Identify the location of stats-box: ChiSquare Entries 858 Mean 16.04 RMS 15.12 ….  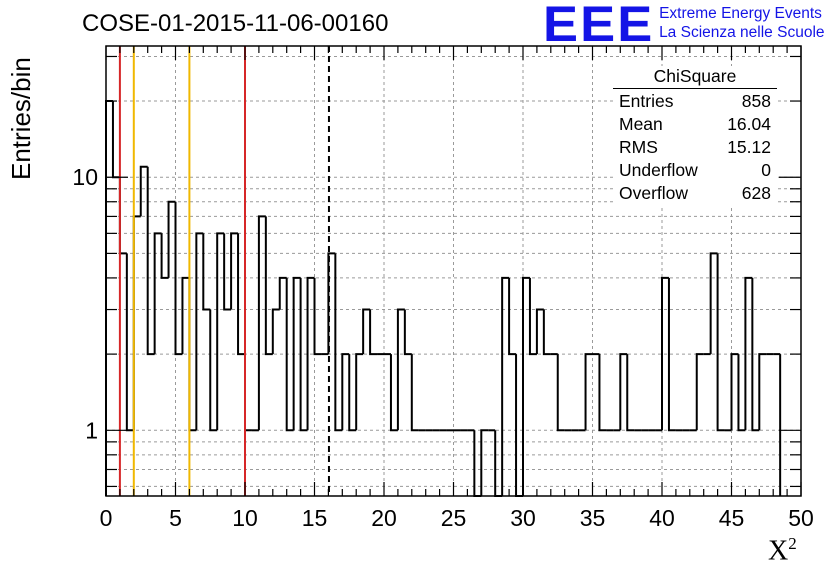
(695, 135).